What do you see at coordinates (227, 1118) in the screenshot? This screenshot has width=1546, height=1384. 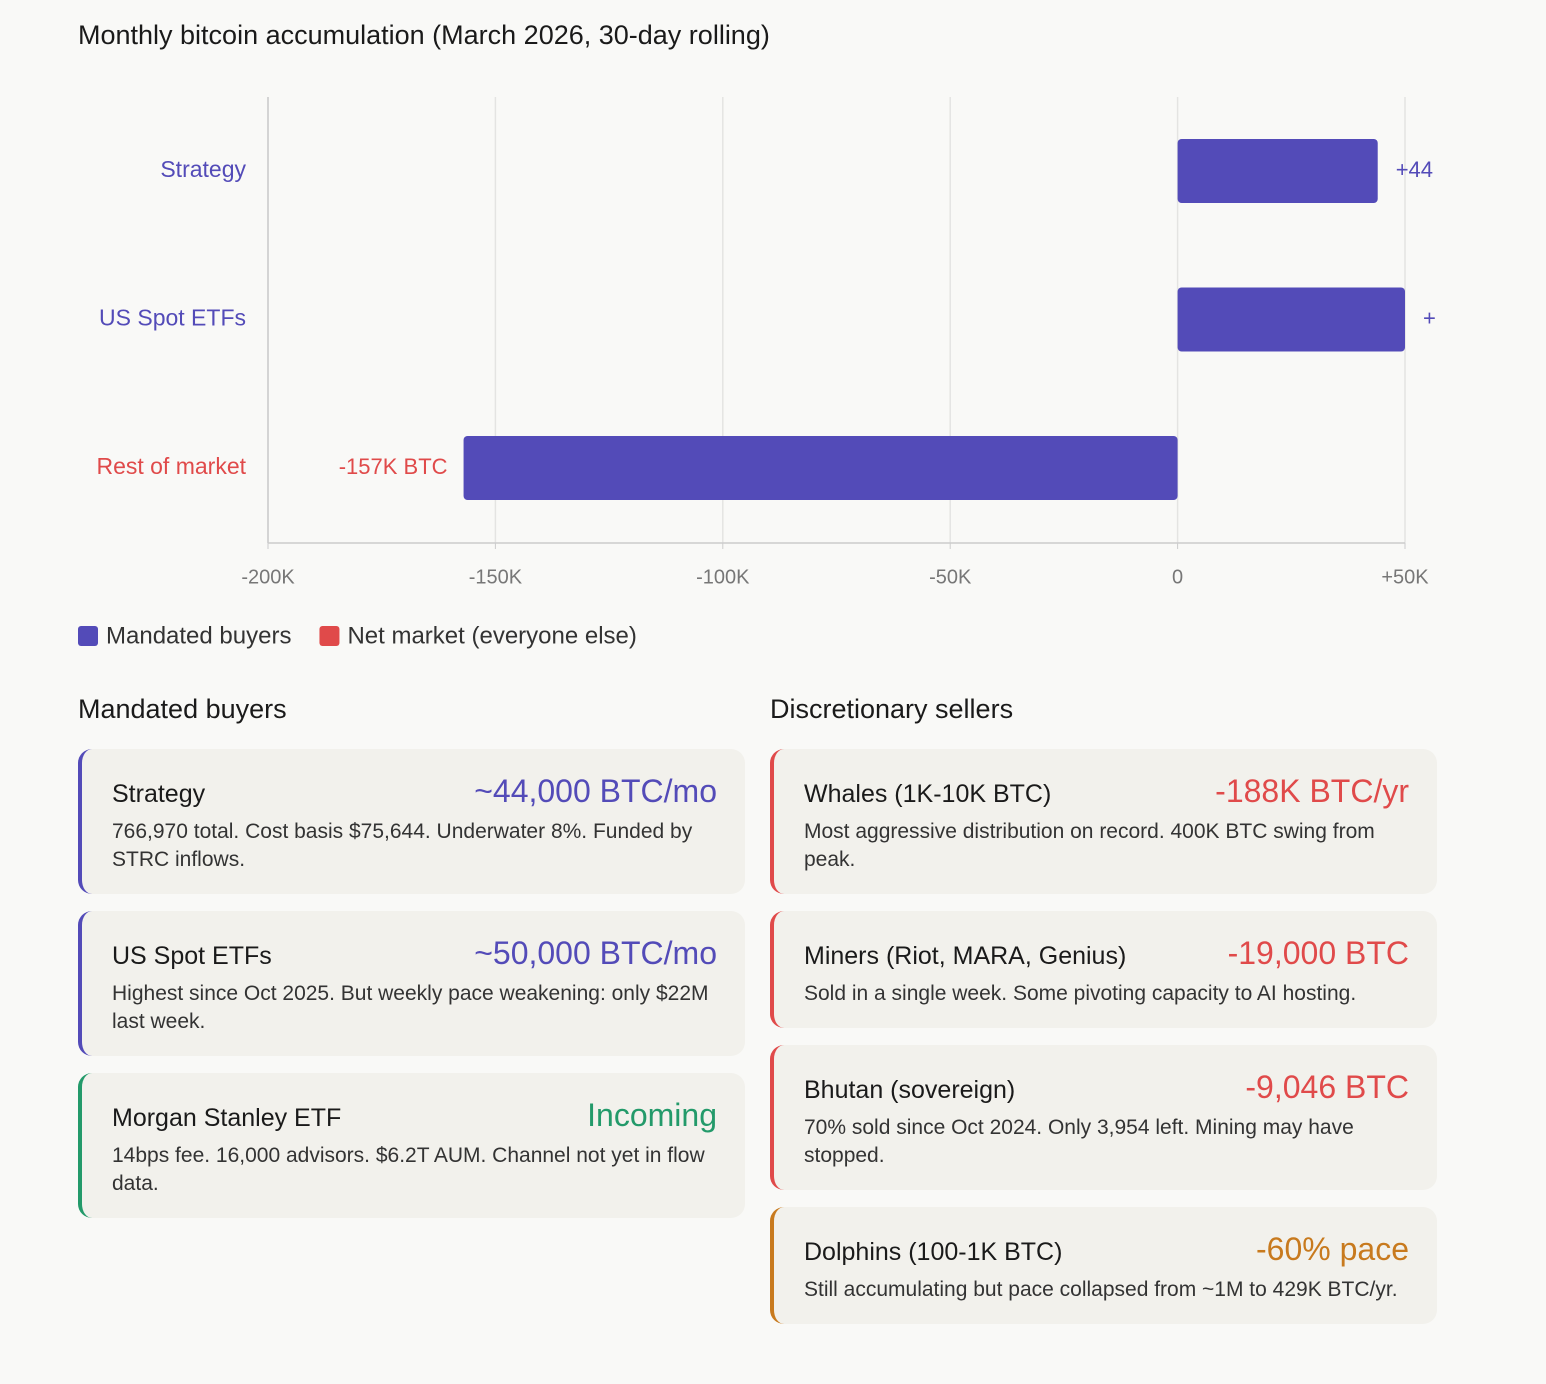 I see `card-name: Morgan Stanley ETF` at bounding box center [227, 1118].